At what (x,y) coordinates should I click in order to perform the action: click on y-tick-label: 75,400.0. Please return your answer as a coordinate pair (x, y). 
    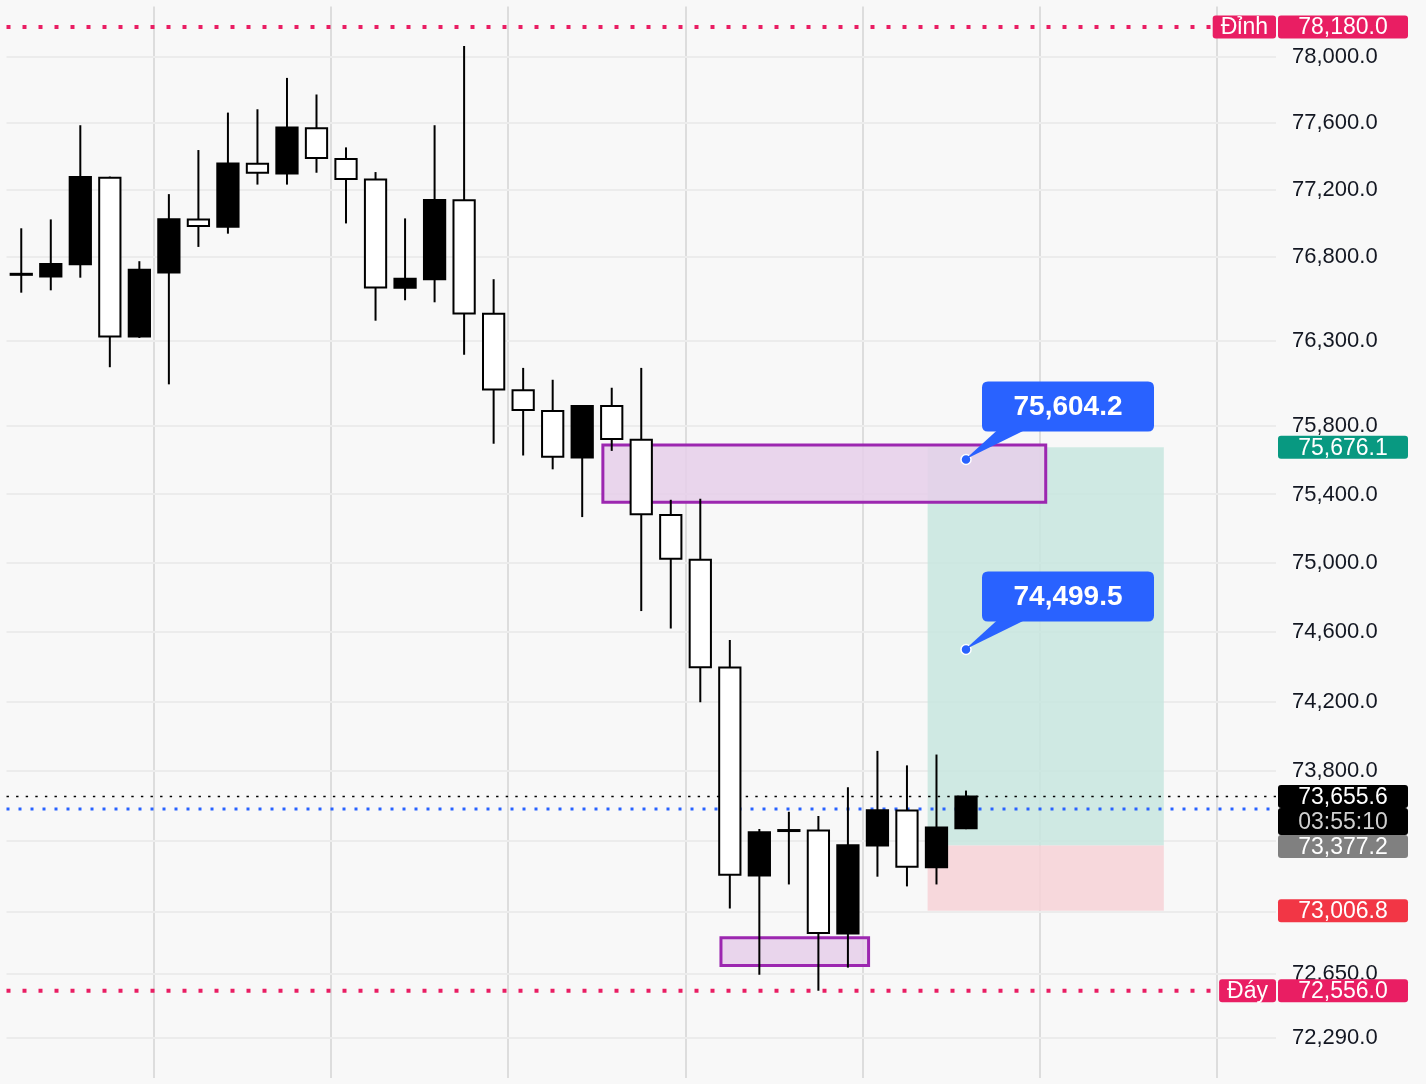
    Looking at the image, I should click on (1335, 493).